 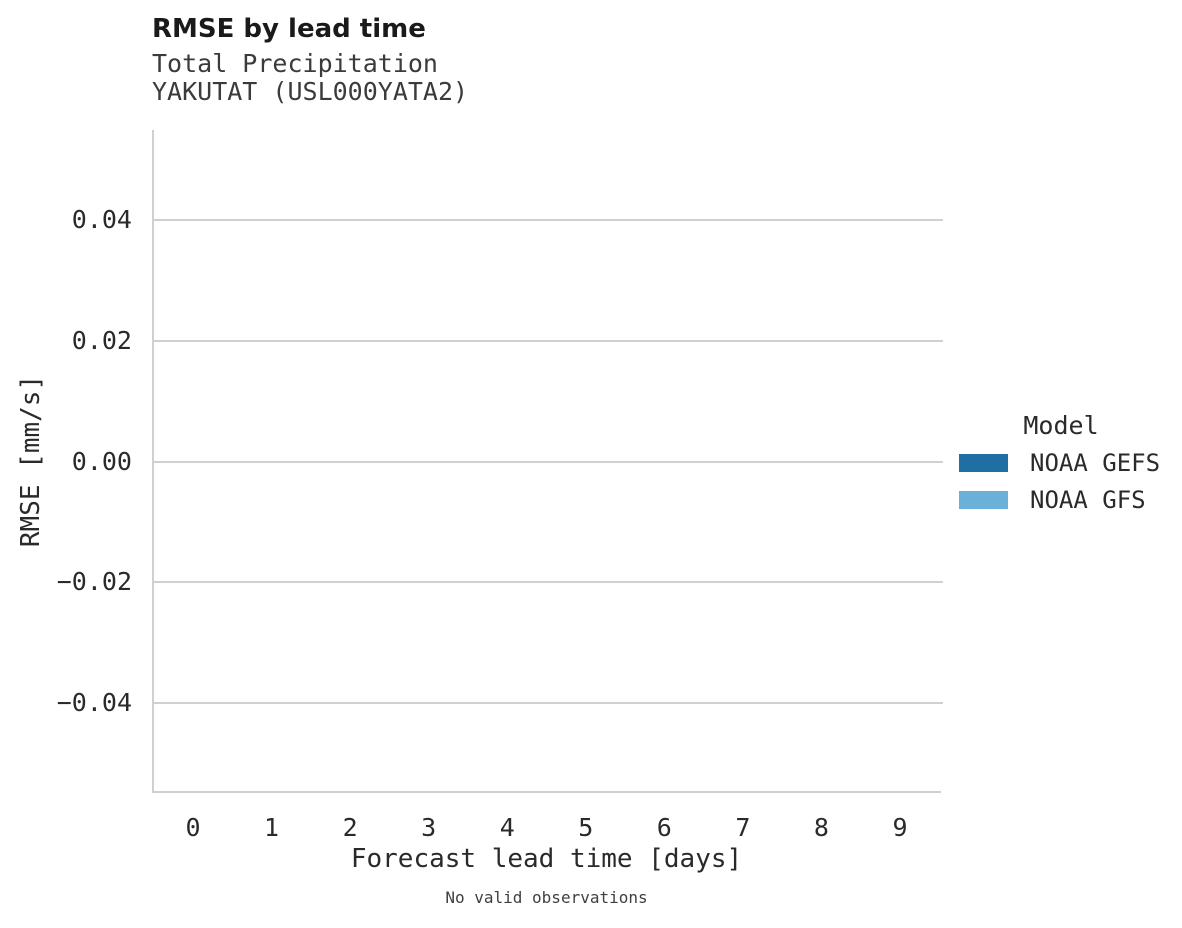 What do you see at coordinates (743, 827) in the screenshot?
I see `x-tick-label: 7` at bounding box center [743, 827].